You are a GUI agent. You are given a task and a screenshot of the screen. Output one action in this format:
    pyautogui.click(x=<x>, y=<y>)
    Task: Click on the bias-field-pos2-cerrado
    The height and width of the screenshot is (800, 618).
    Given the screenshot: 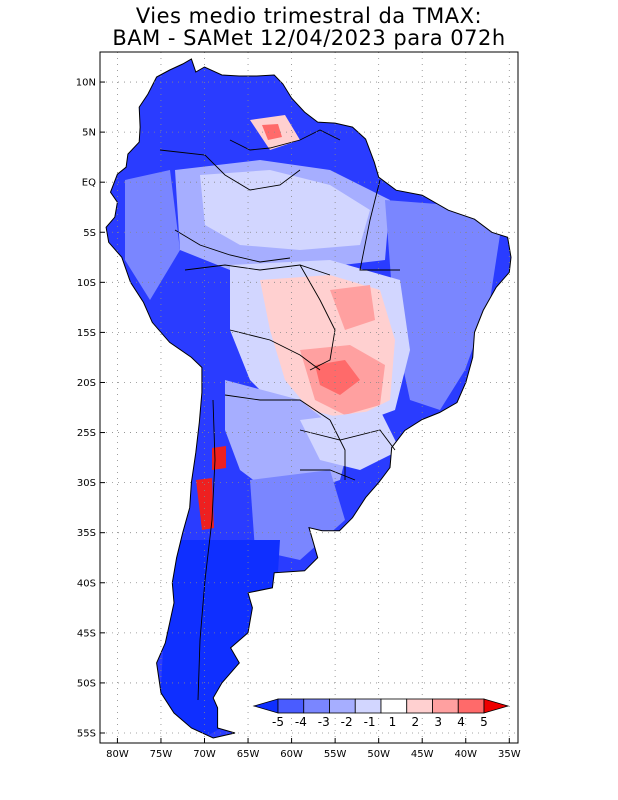 What is the action you would take?
    pyautogui.click(x=352, y=307)
    